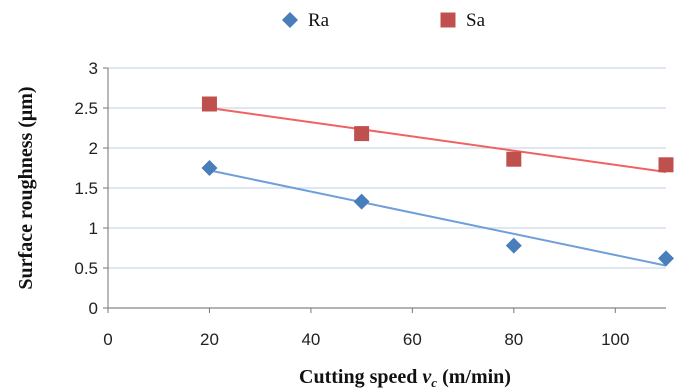 The image size is (680, 389). What do you see at coordinates (366, 339) in the screenshot?
I see `x-tick-labels: 0 20 40 60 80 100` at bounding box center [366, 339].